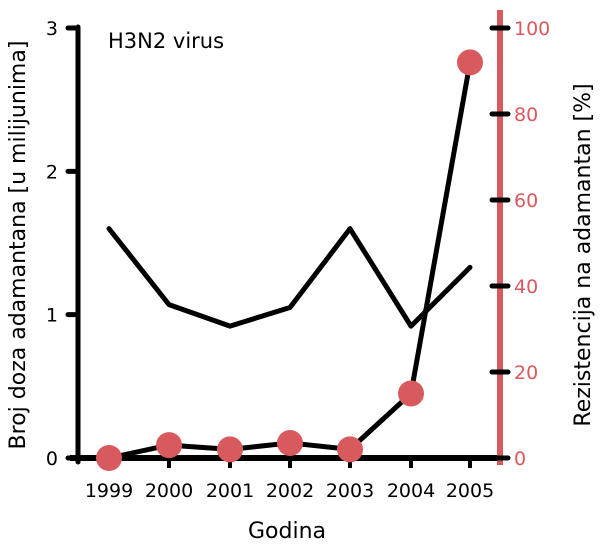 The width and height of the screenshot is (601, 551). What do you see at coordinates (52, 459) in the screenshot?
I see `left-tick-label: 0` at bounding box center [52, 459].